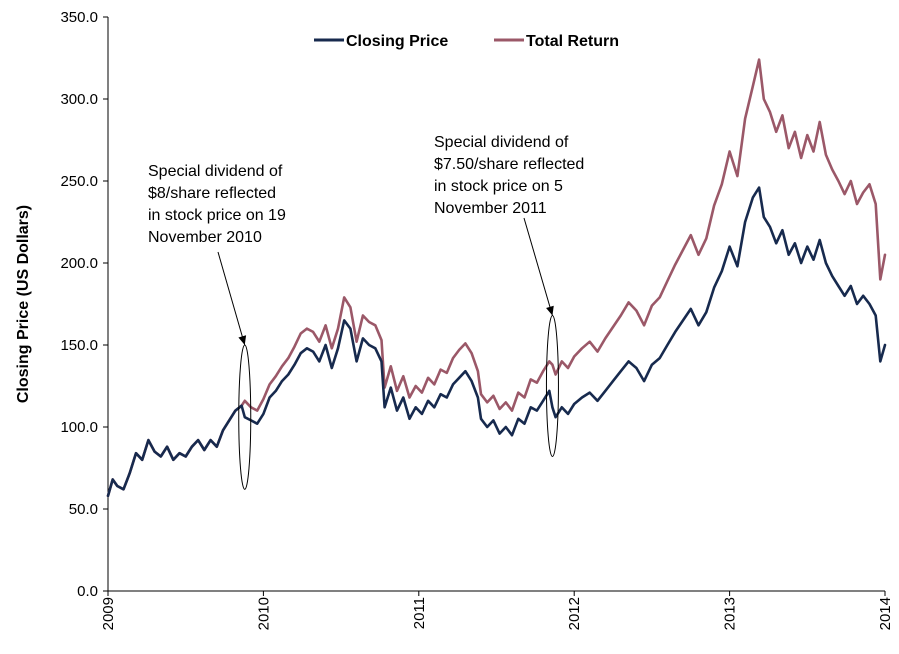  What do you see at coordinates (552, 386) in the screenshot?
I see `annotation-ellipse` at bounding box center [552, 386].